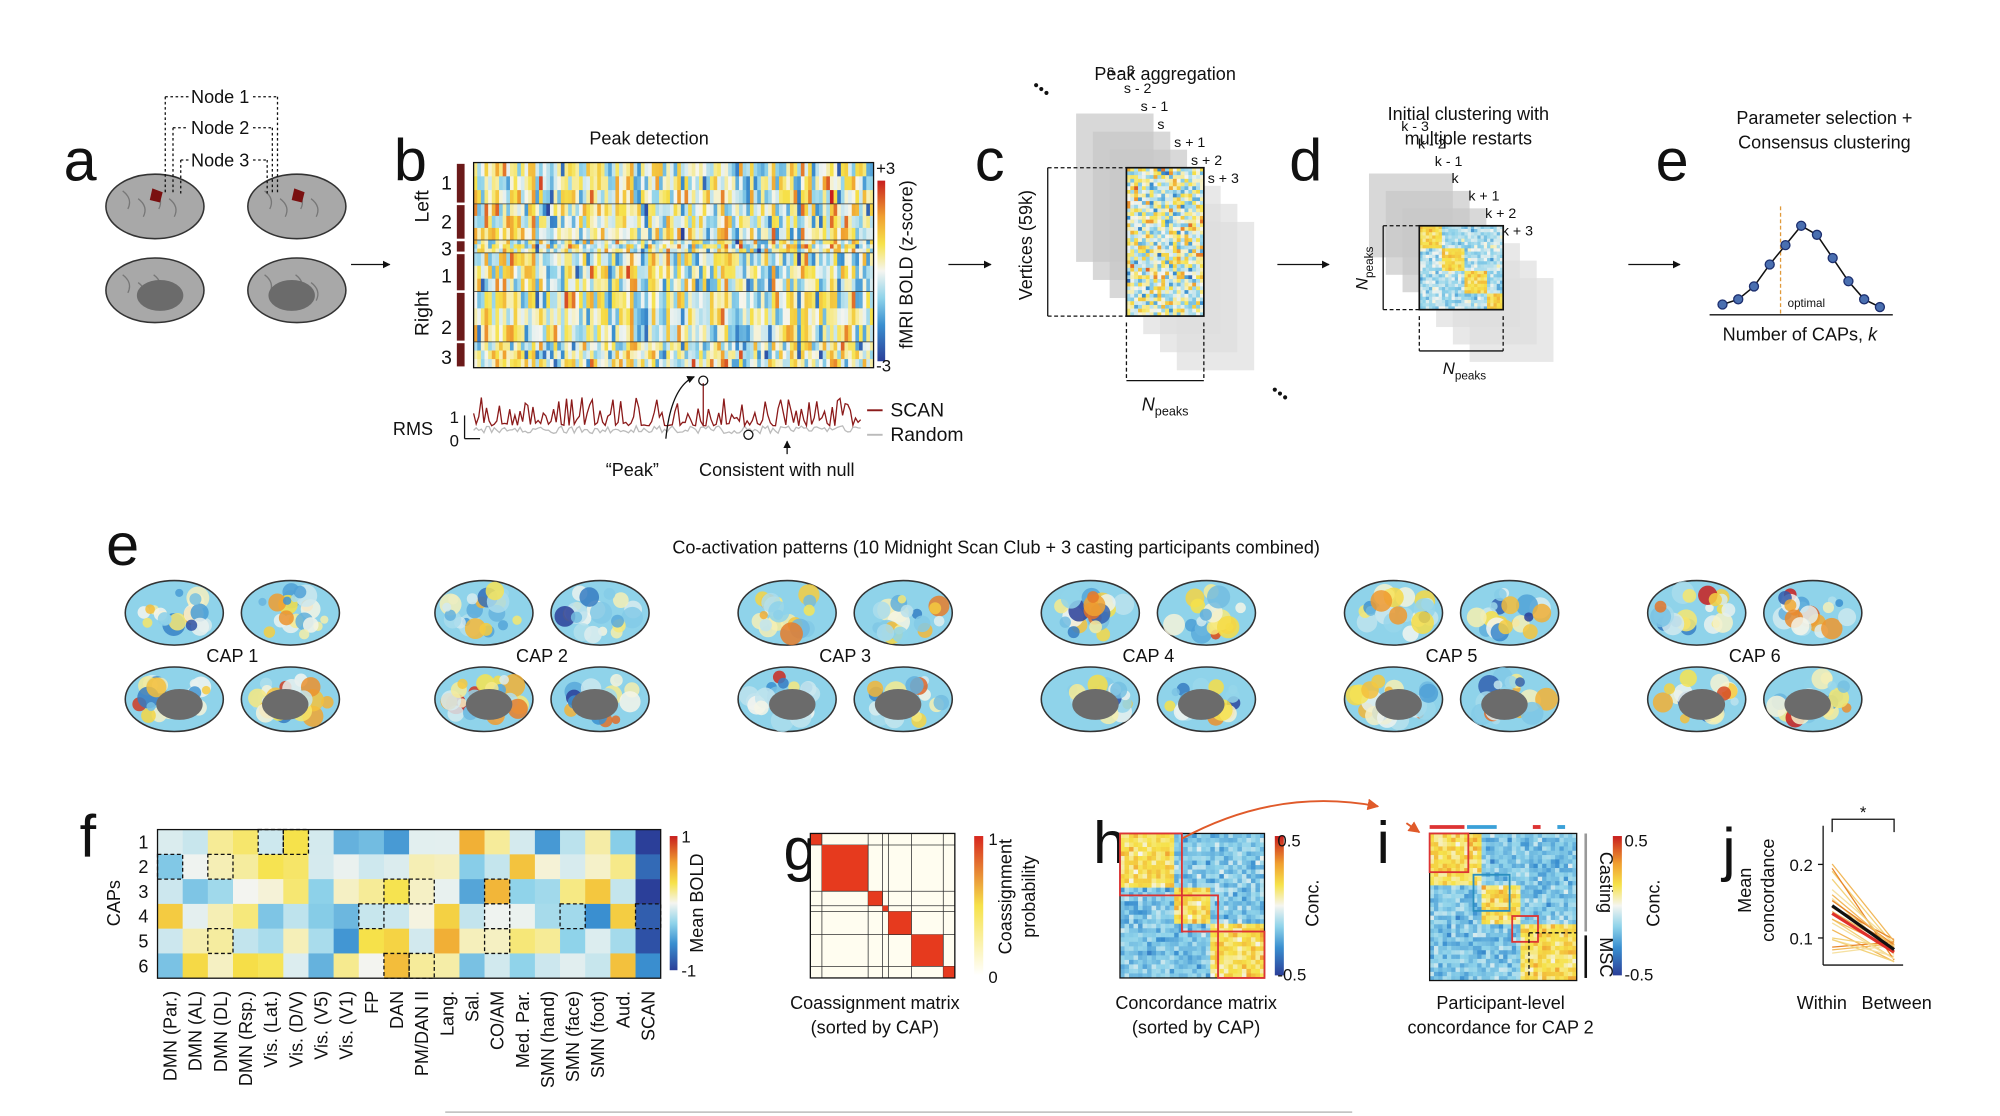  What do you see at coordinates (1755, 656) in the screenshot?
I see `cap-label: CAP 6` at bounding box center [1755, 656].